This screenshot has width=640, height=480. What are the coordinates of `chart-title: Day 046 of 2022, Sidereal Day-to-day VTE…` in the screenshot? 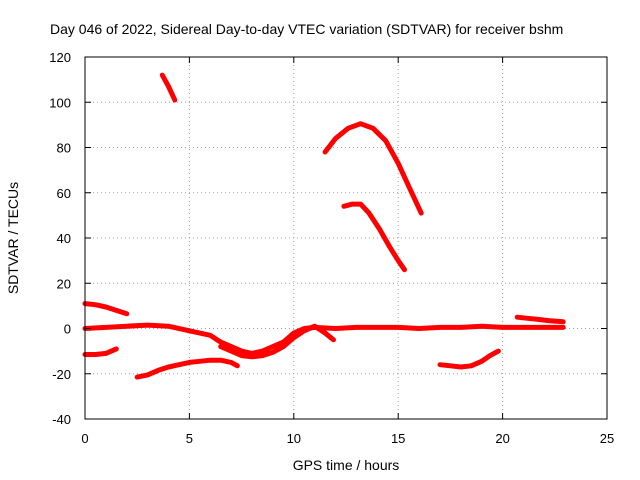 It's located at (306, 29).